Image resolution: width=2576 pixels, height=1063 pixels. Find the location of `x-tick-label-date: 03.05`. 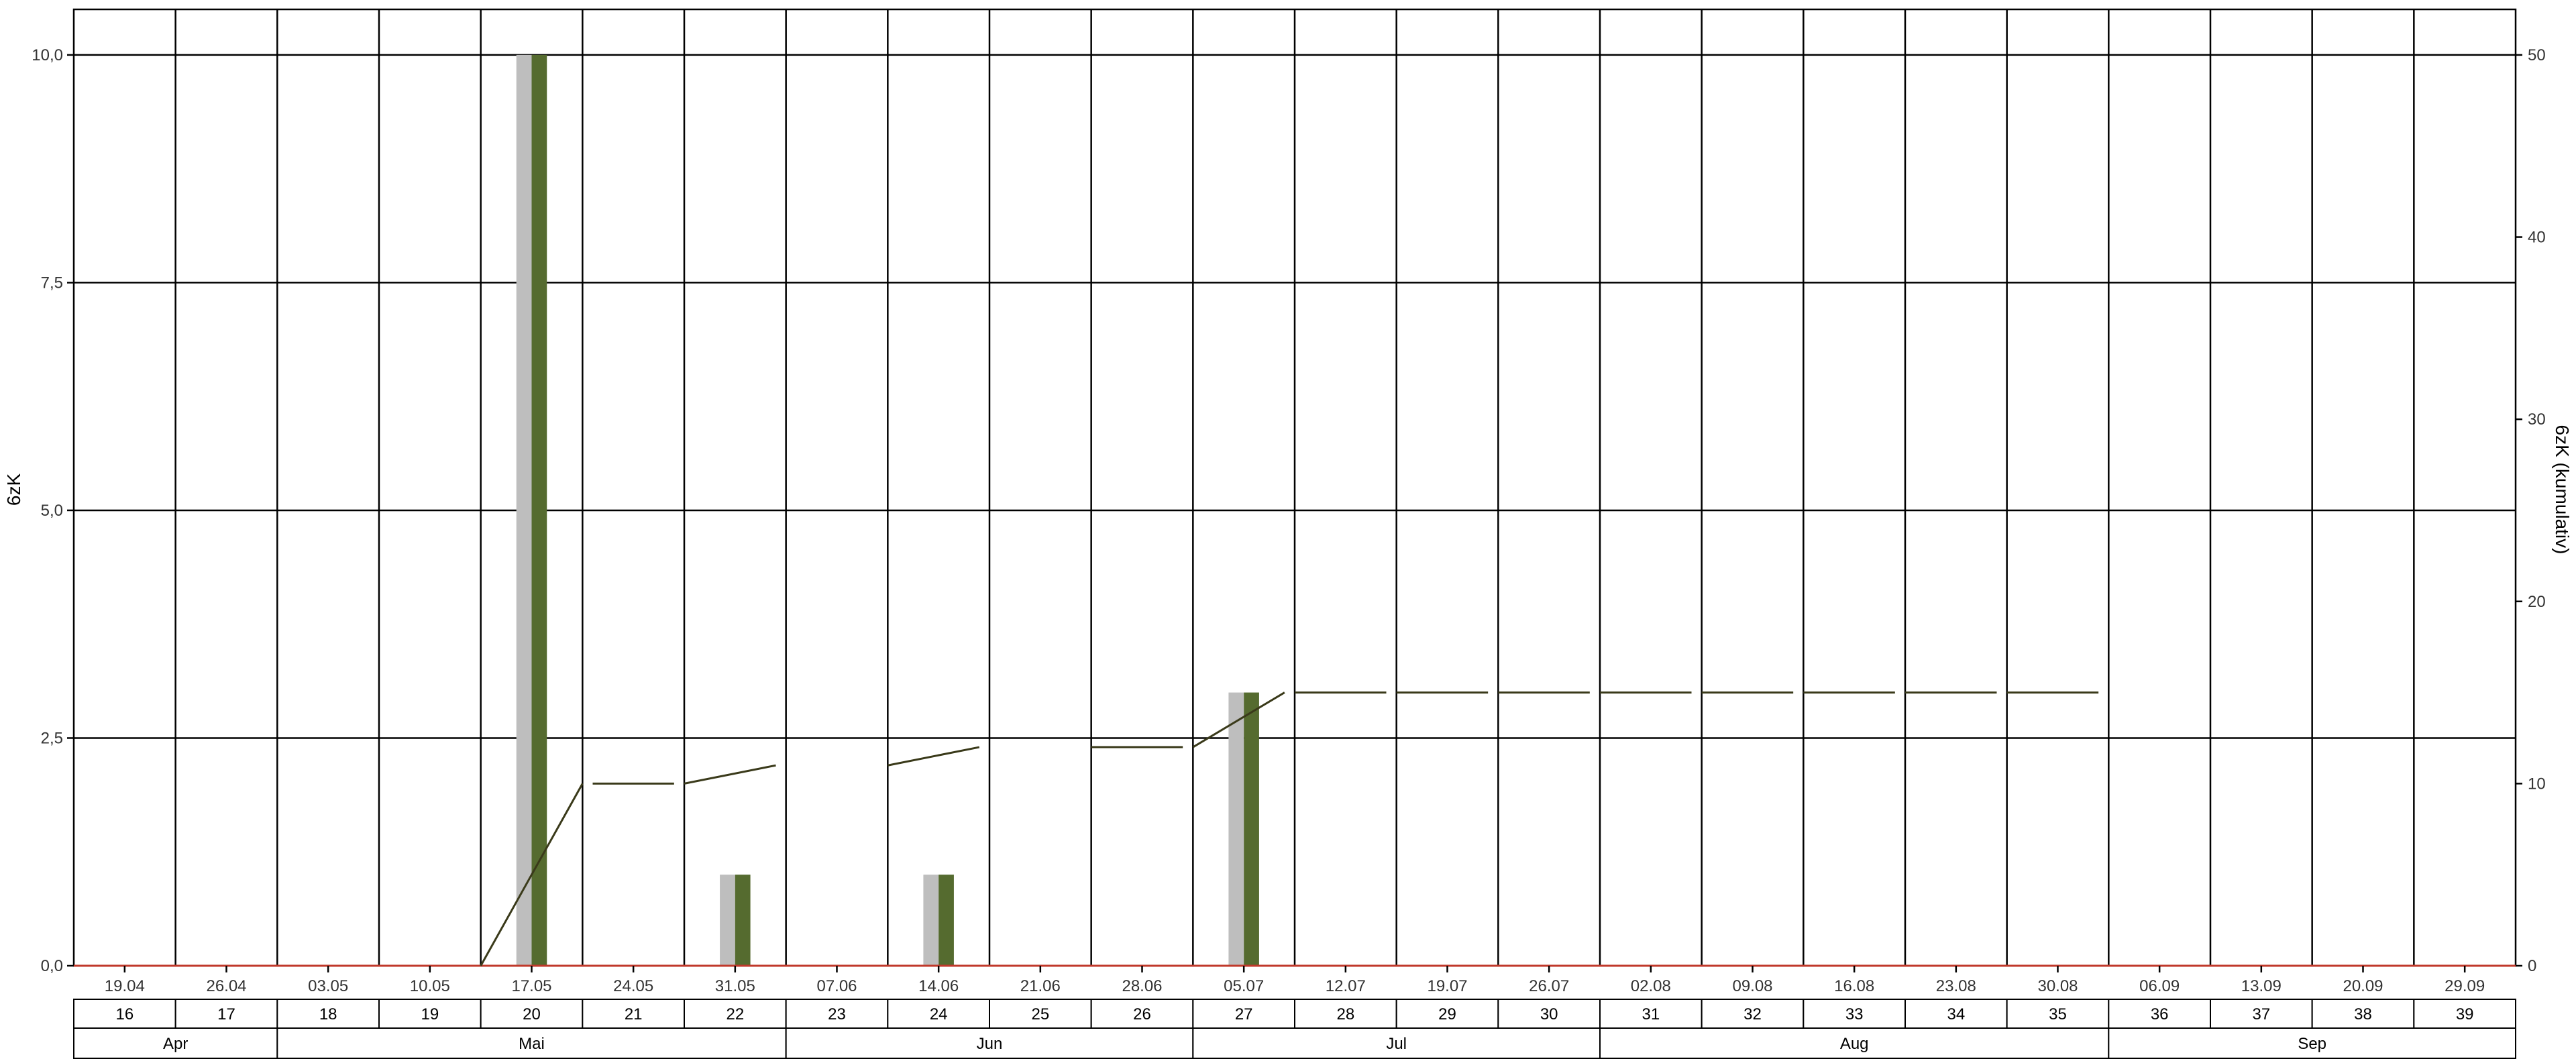

x-tick-label-date: 03.05 is located at coordinates (328, 986).